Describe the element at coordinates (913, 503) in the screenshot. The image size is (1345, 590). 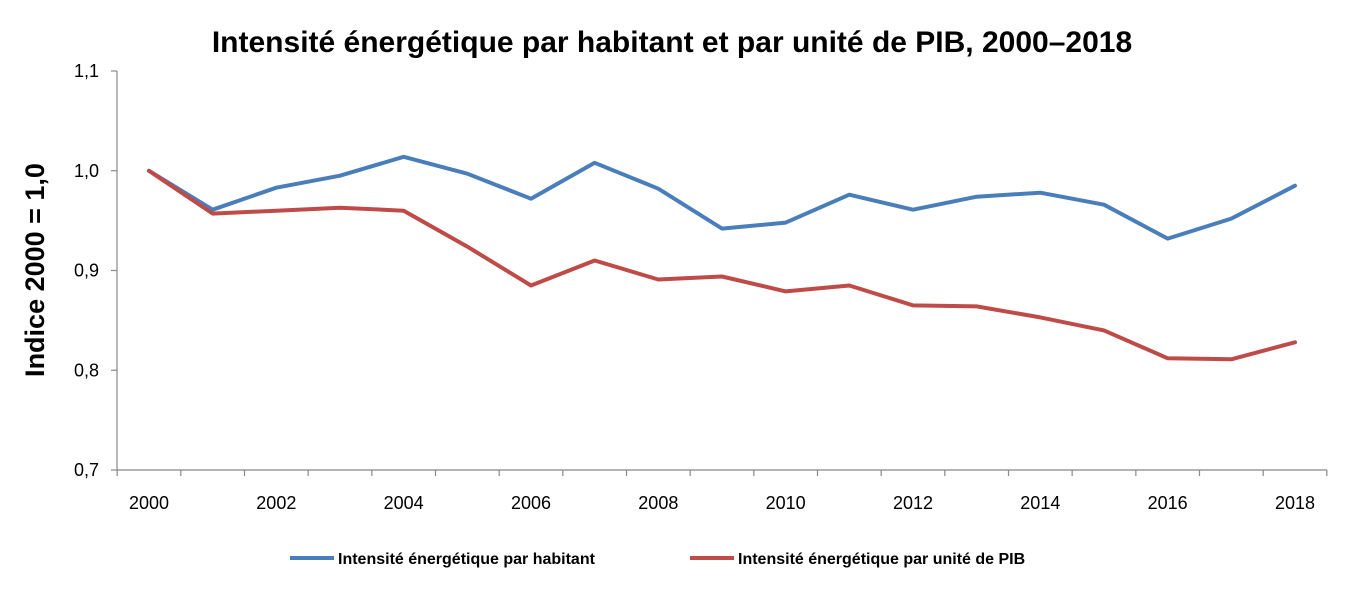
I see `x-tick-label: 2012` at that location.